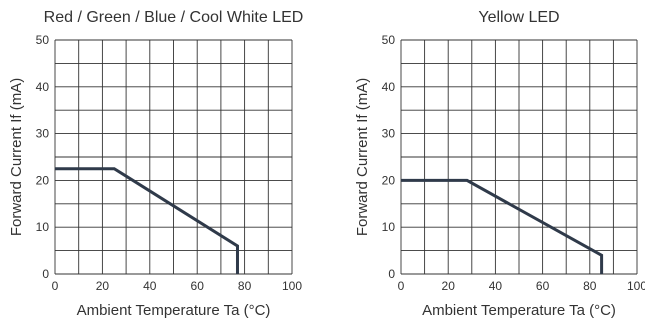 Image resolution: width=645 pixels, height=322 pixels. Describe the element at coordinates (174, 17) in the screenshot. I see `chart-title: Red / Green / Blue / Cool White LED` at that location.